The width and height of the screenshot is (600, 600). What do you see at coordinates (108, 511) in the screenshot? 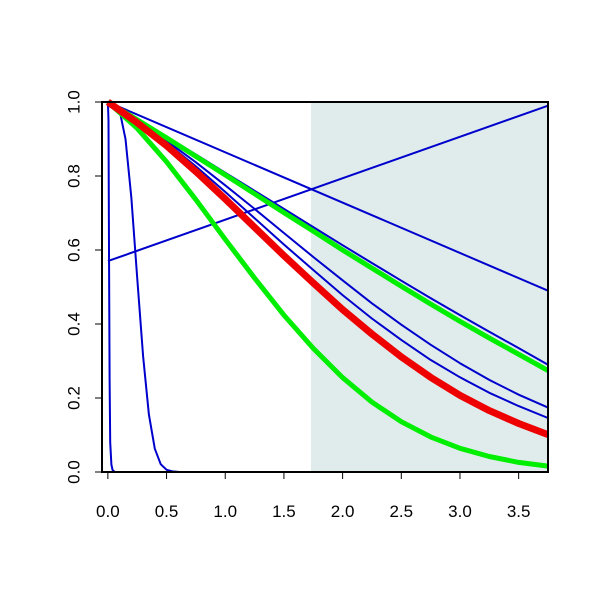
I see `x-tick-label: 0.0` at bounding box center [108, 511].